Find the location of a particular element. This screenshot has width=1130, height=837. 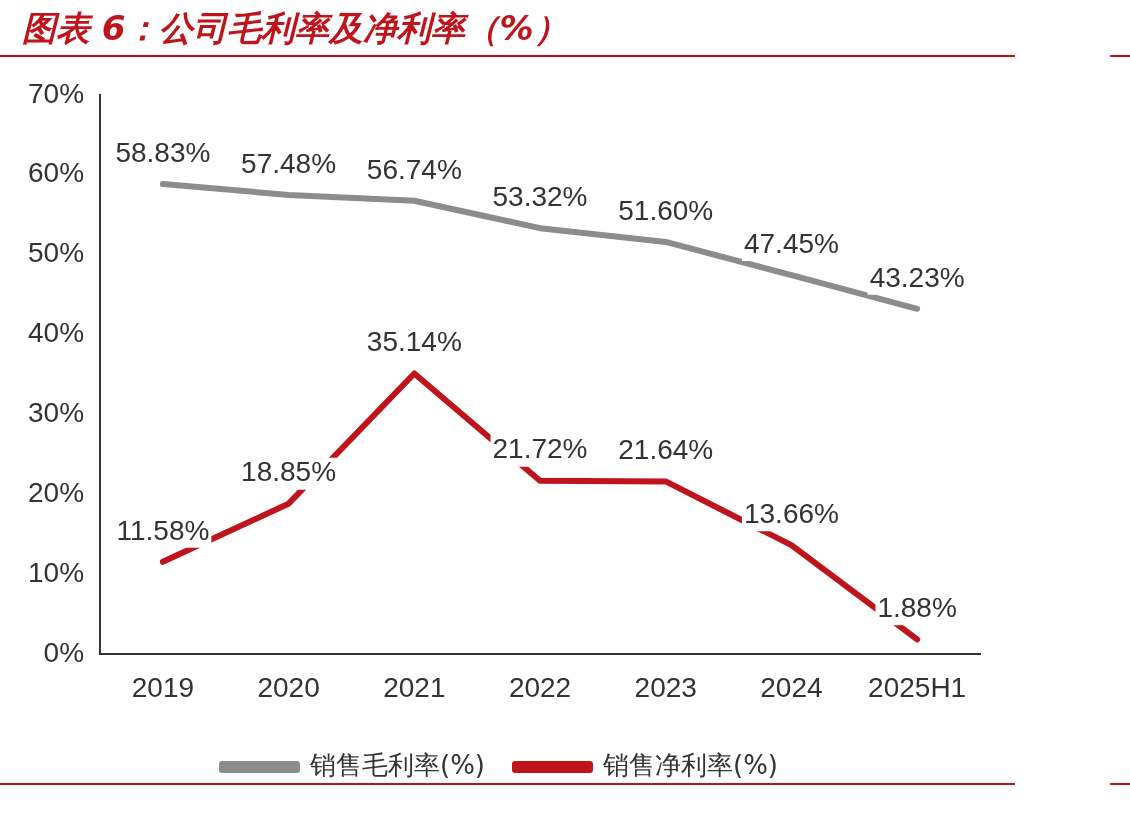

data-label: 21.64% is located at coordinates (666, 450).